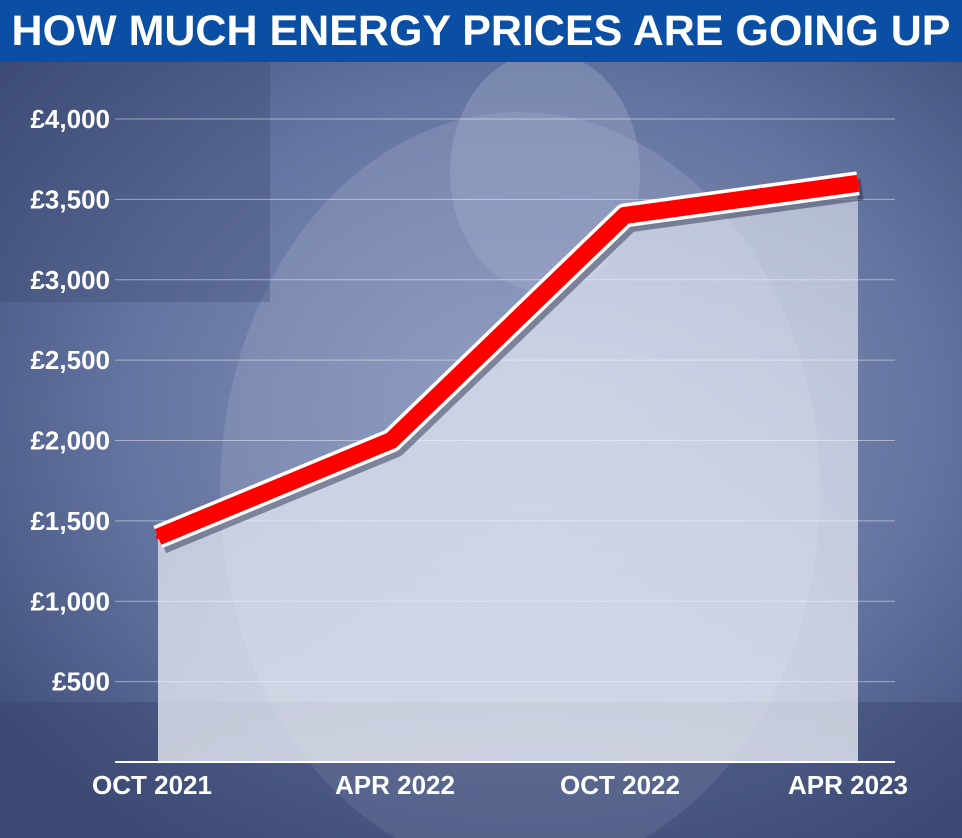  I want to click on x-axis-ticks: OCT 2021 APR 2022 OCT 2022 APR 2023, so click(500, 785).